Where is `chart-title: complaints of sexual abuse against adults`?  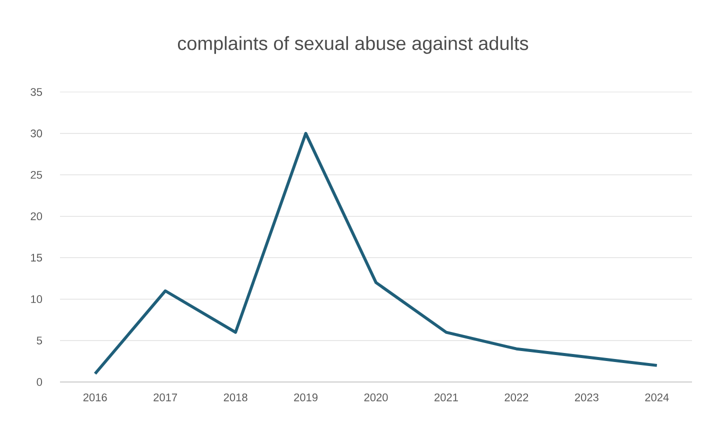 chart-title: complaints of sexual abuse against adults is located at coordinates (353, 45).